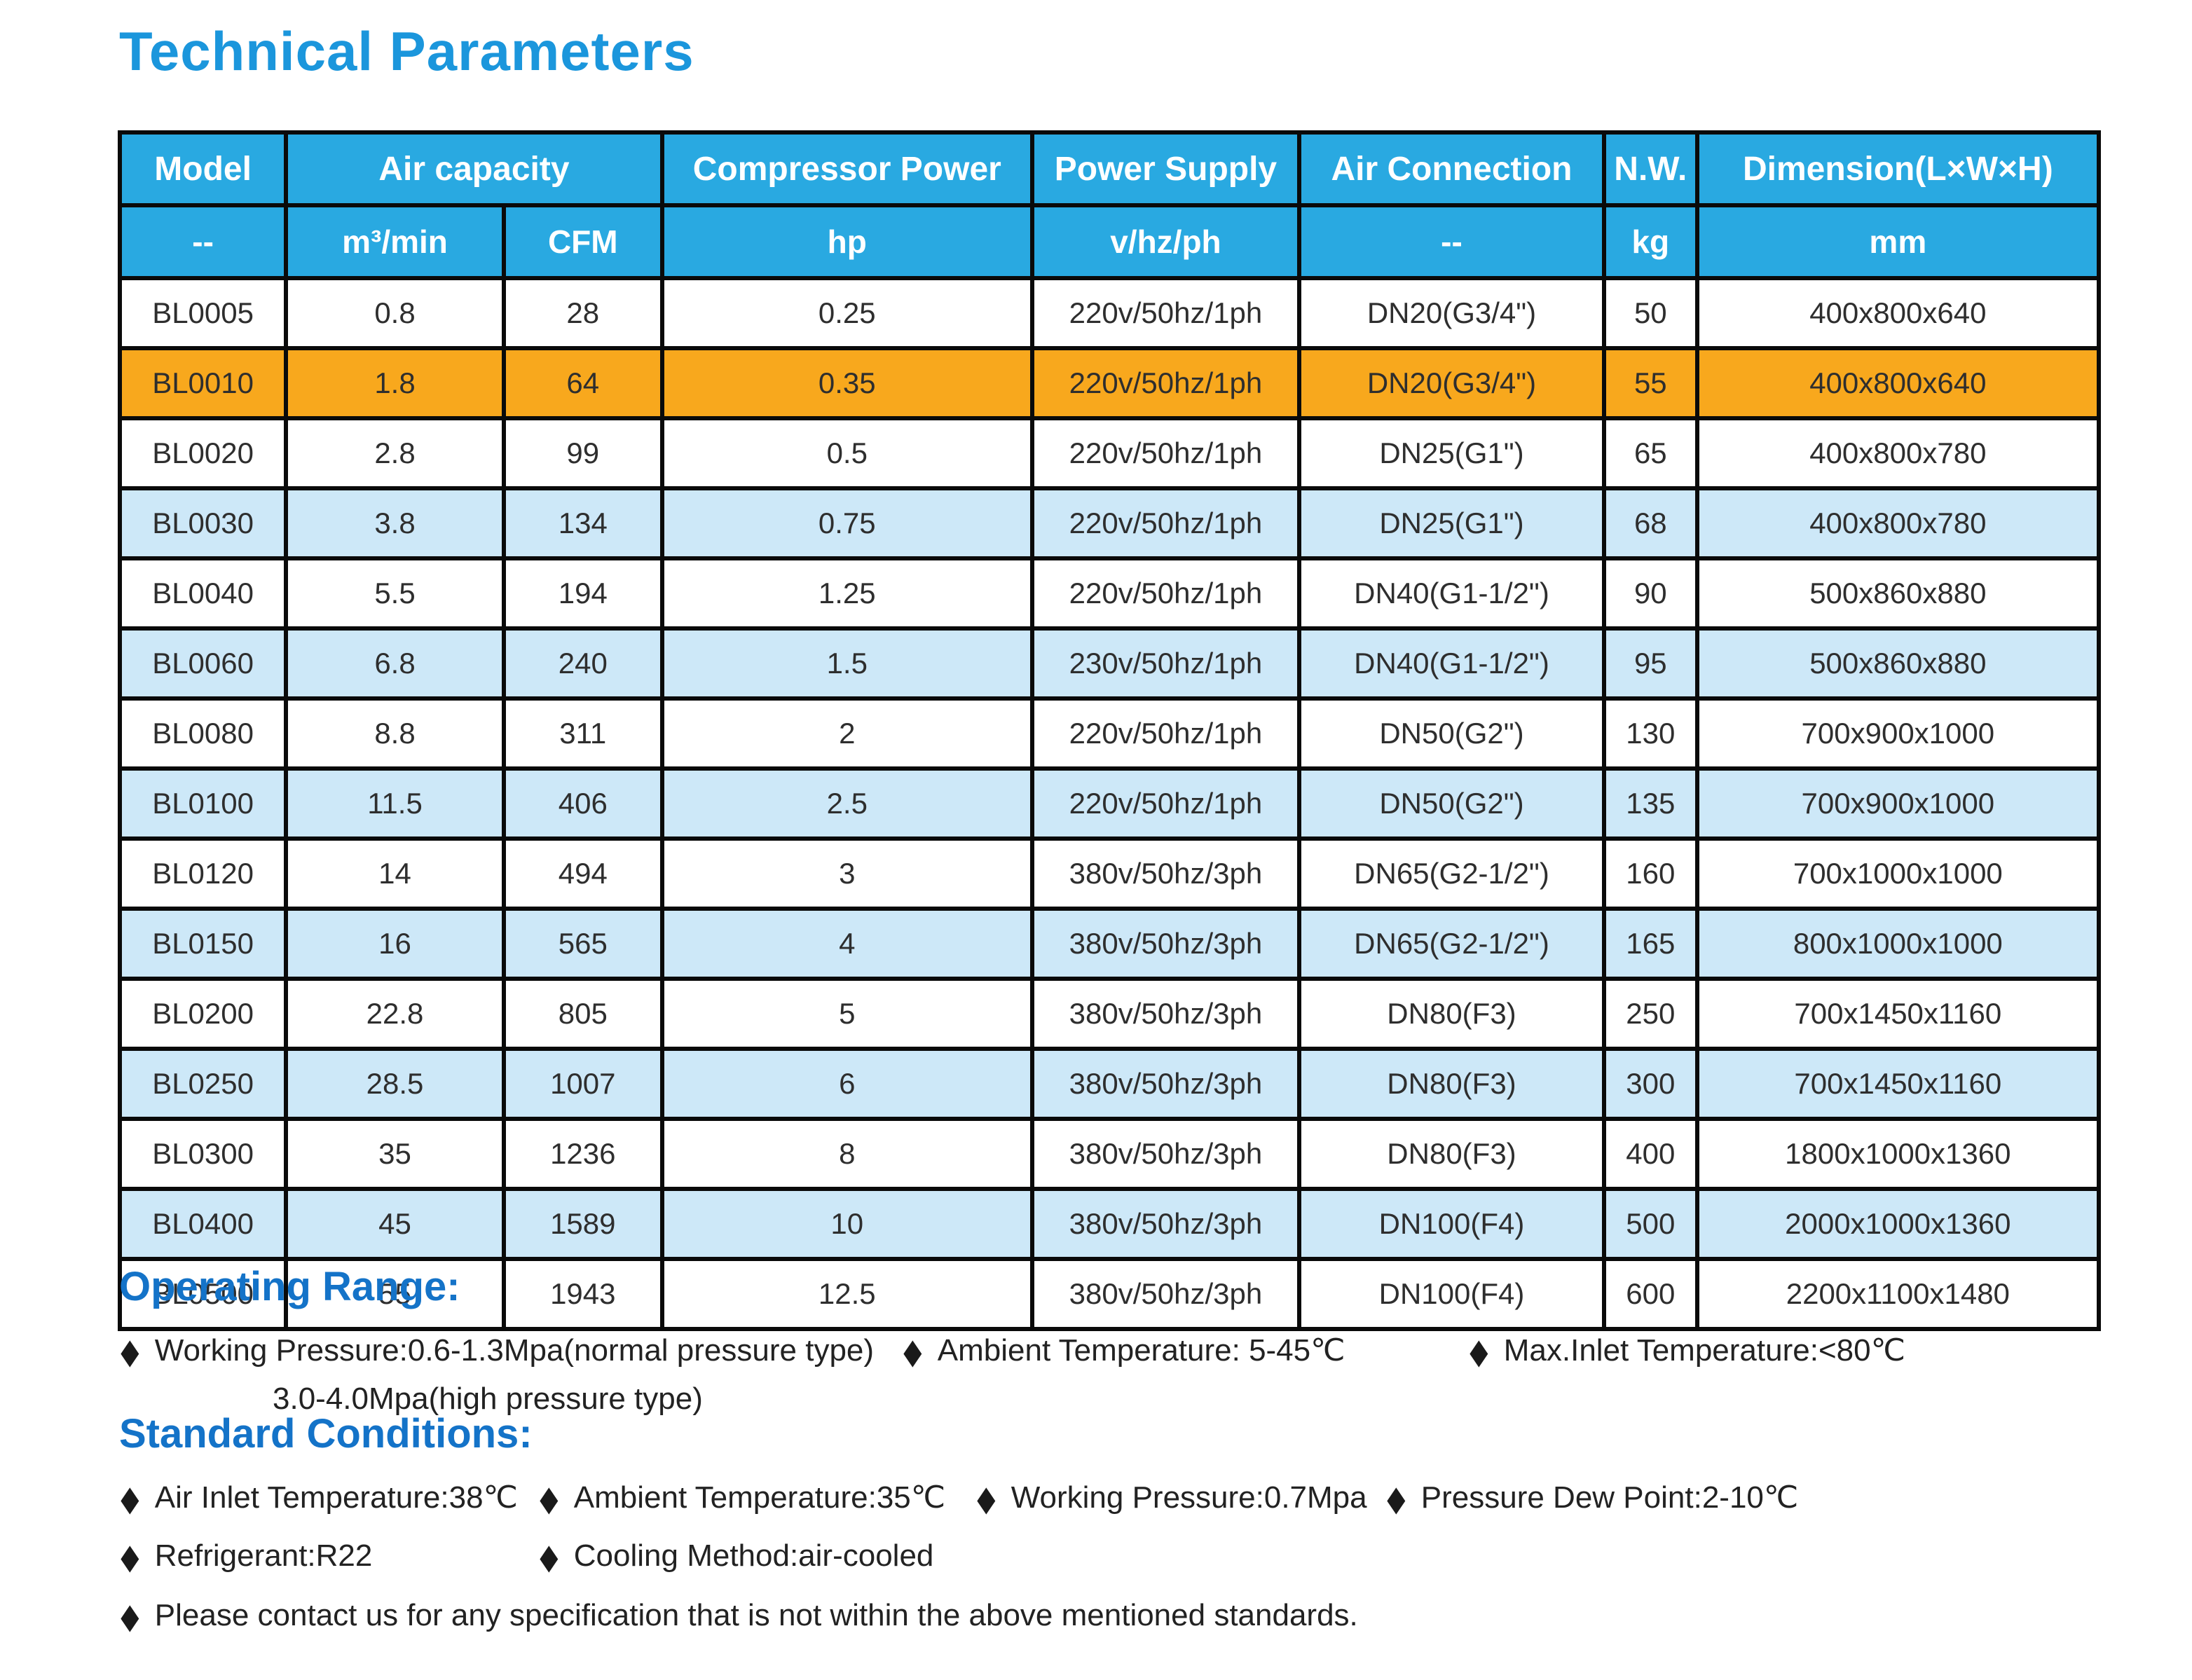 The width and height of the screenshot is (2192, 1680). Describe the element at coordinates (1451, 242) in the screenshot. I see `unit-air-connection: --` at that location.